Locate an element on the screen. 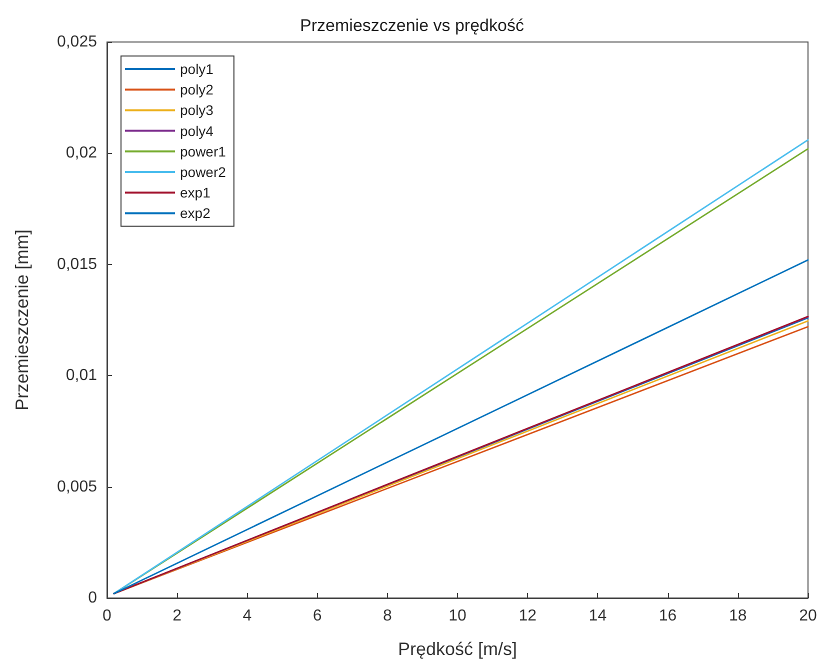 The image size is (824, 669). x-tick-label: 0 is located at coordinates (107, 616).